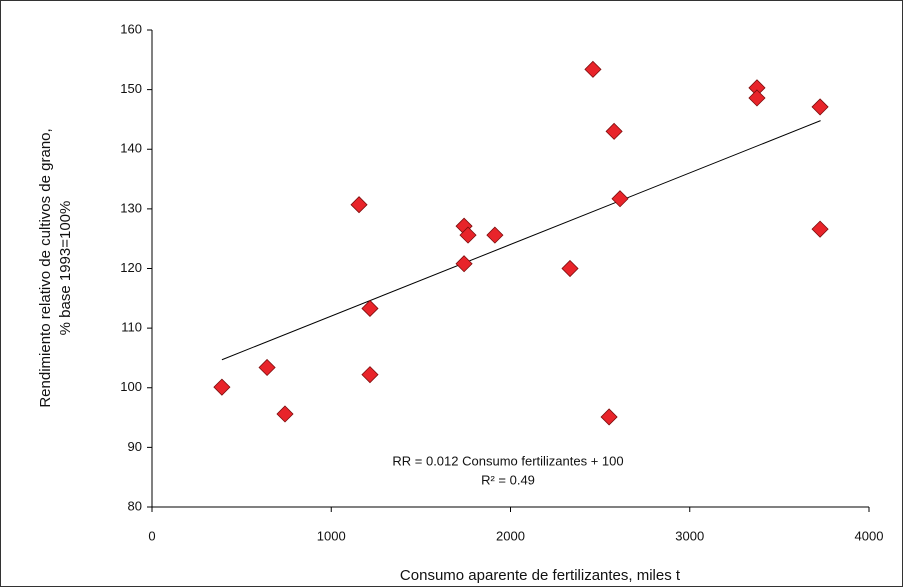  What do you see at coordinates (135, 505) in the screenshot?
I see `y-tick-label: 80` at bounding box center [135, 505].